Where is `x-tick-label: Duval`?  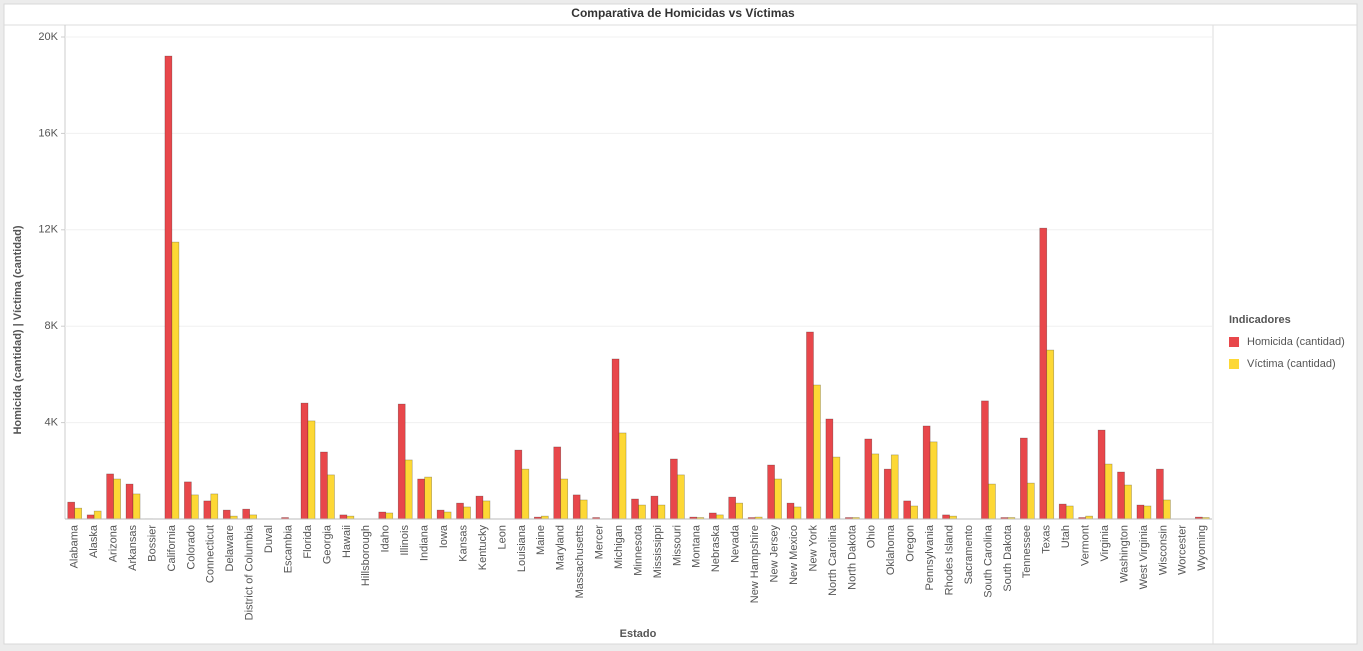
x-tick-label: Duval is located at coordinates (269, 539).